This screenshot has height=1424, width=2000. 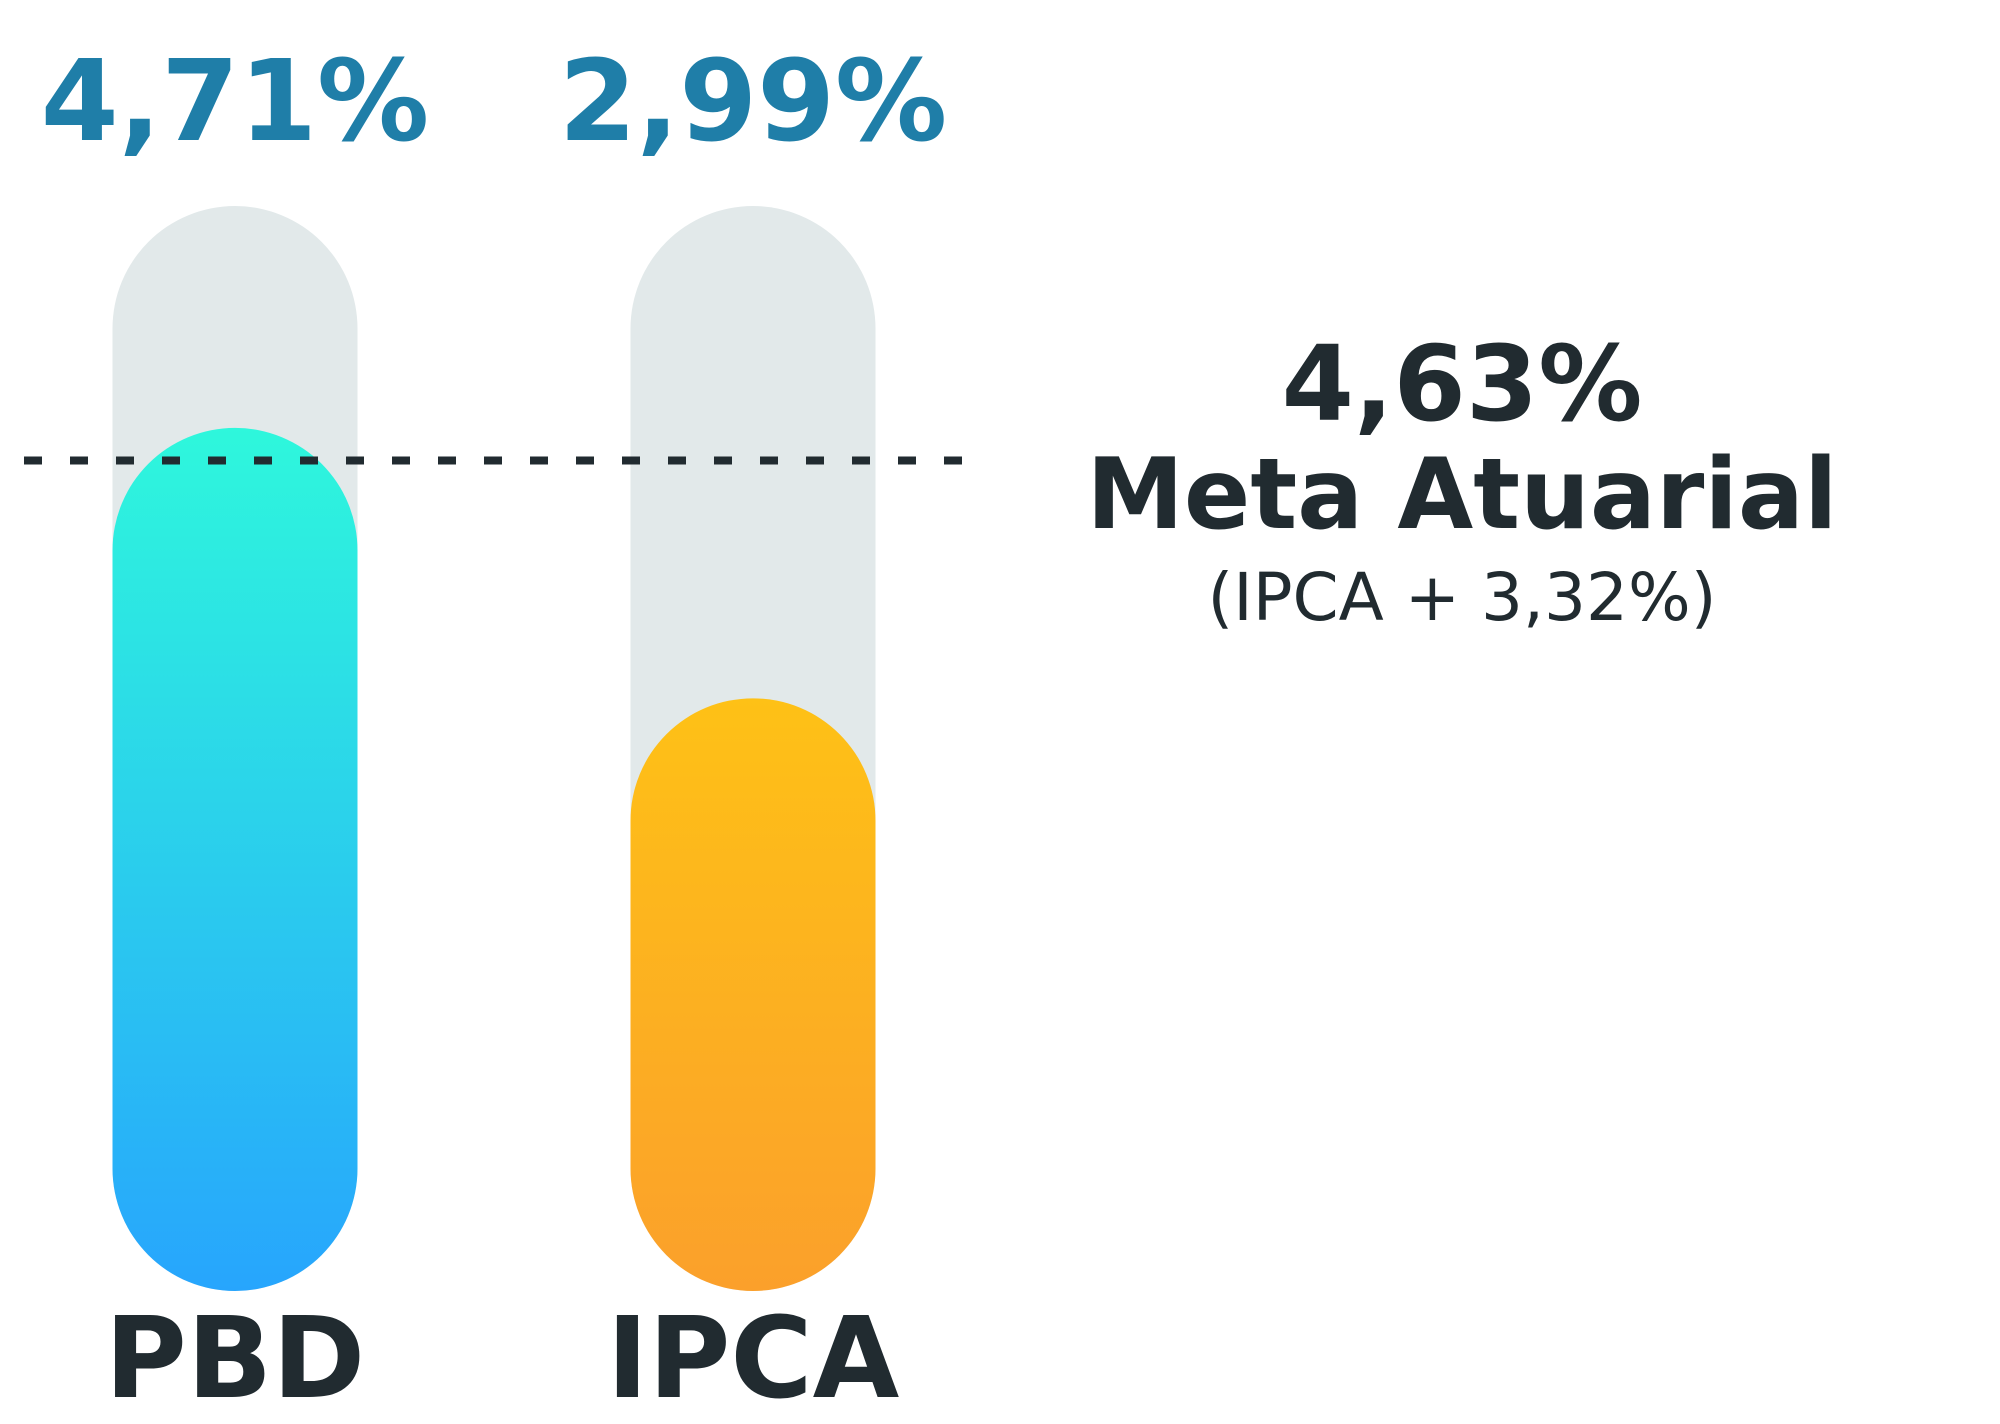 What do you see at coordinates (753, 1359) in the screenshot?
I see `category-label-ipca: IPCA` at bounding box center [753, 1359].